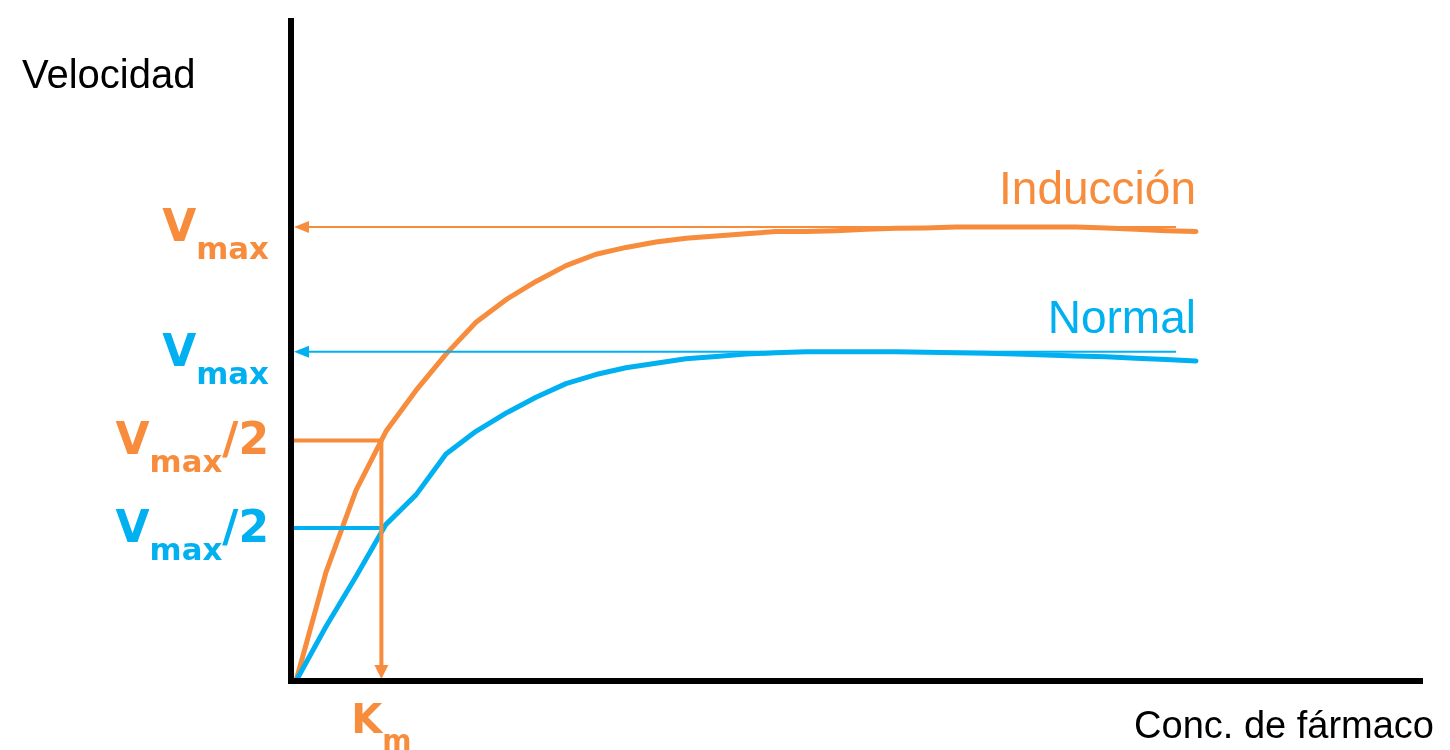  I want to click on x-axis-title: Conc. de fármaco, so click(1284, 725).